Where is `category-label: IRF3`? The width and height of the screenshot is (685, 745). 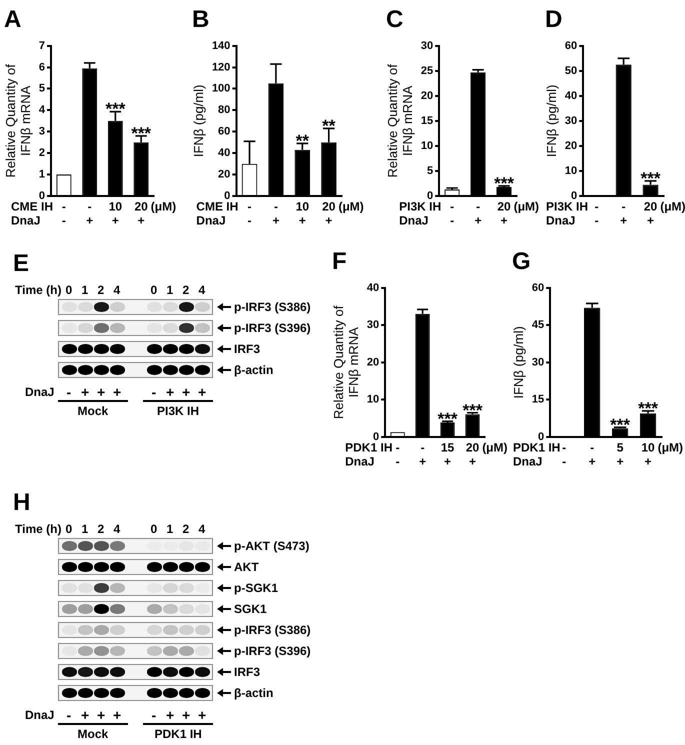
category-label: IRF3 is located at coordinates (247, 349).